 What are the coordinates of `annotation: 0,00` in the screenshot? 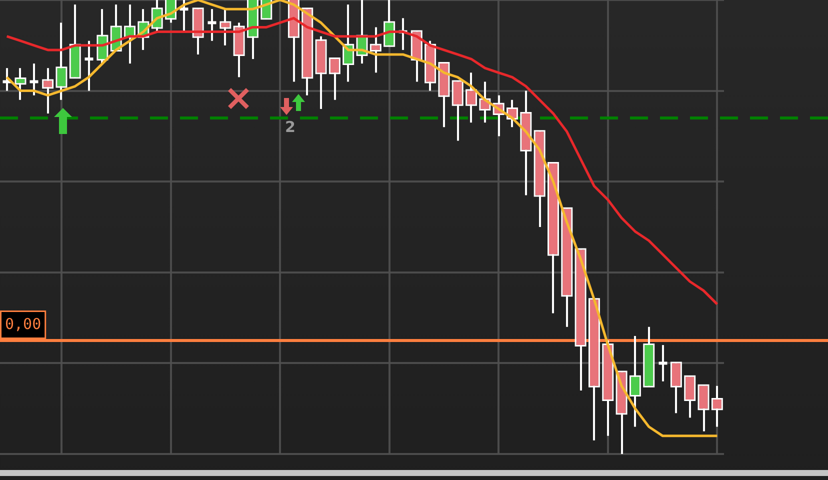 It's located at (23, 323).